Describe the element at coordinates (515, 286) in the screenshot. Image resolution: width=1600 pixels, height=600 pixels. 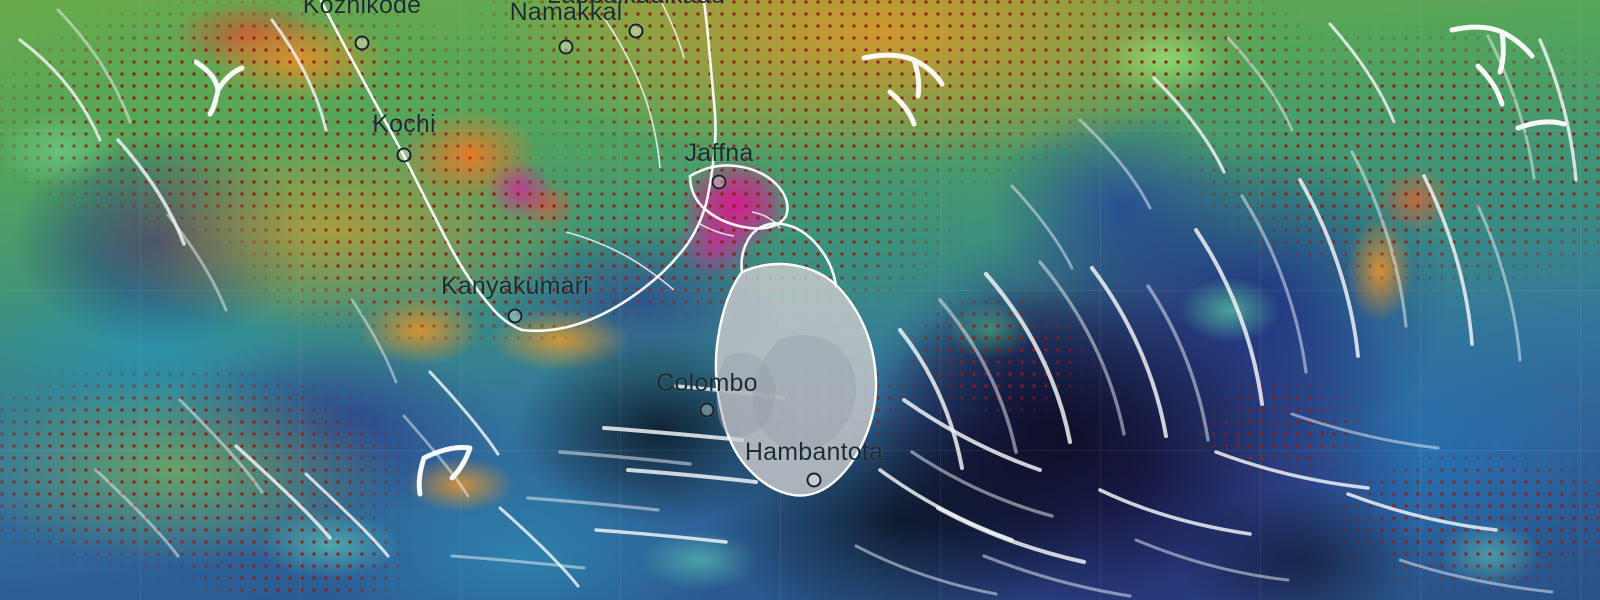
I see `city-label: Kanyakumari` at that location.